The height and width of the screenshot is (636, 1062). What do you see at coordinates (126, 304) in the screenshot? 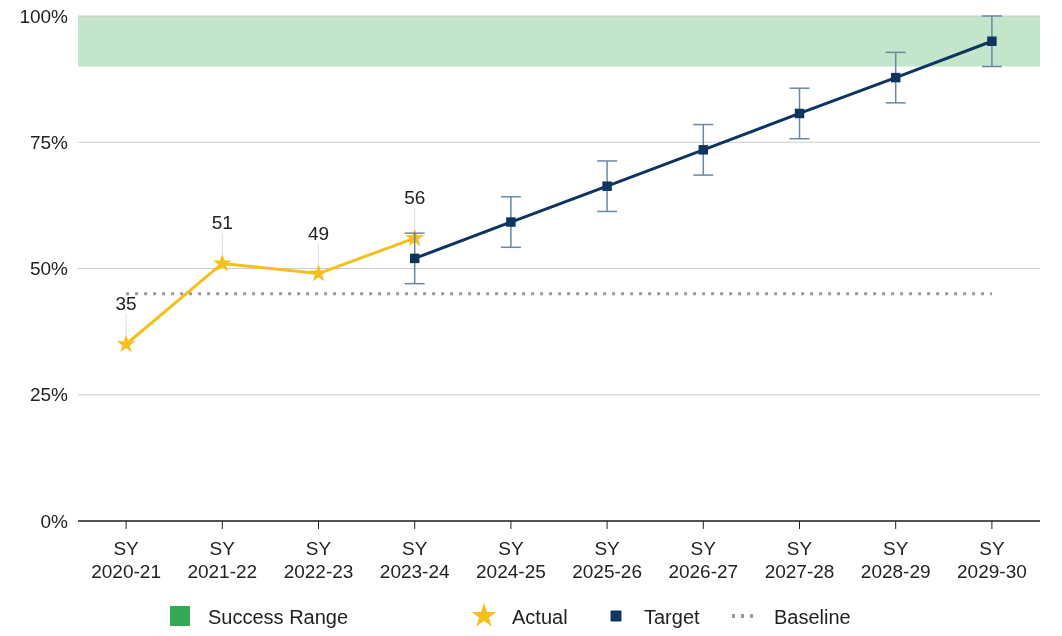
I see `data-label: 35` at bounding box center [126, 304].